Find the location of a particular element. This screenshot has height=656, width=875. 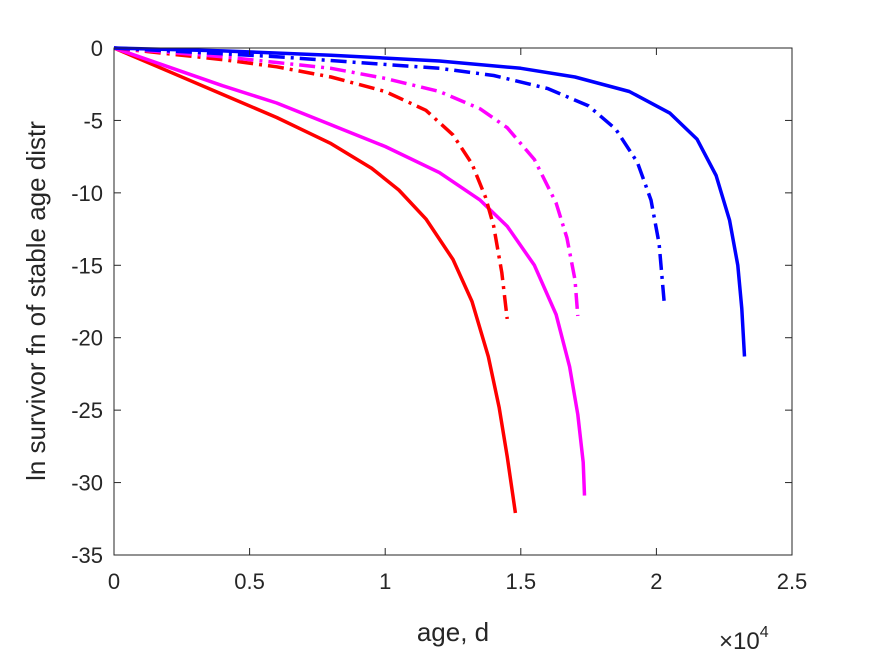

x-exponent-power: 4 is located at coordinates (764, 632).